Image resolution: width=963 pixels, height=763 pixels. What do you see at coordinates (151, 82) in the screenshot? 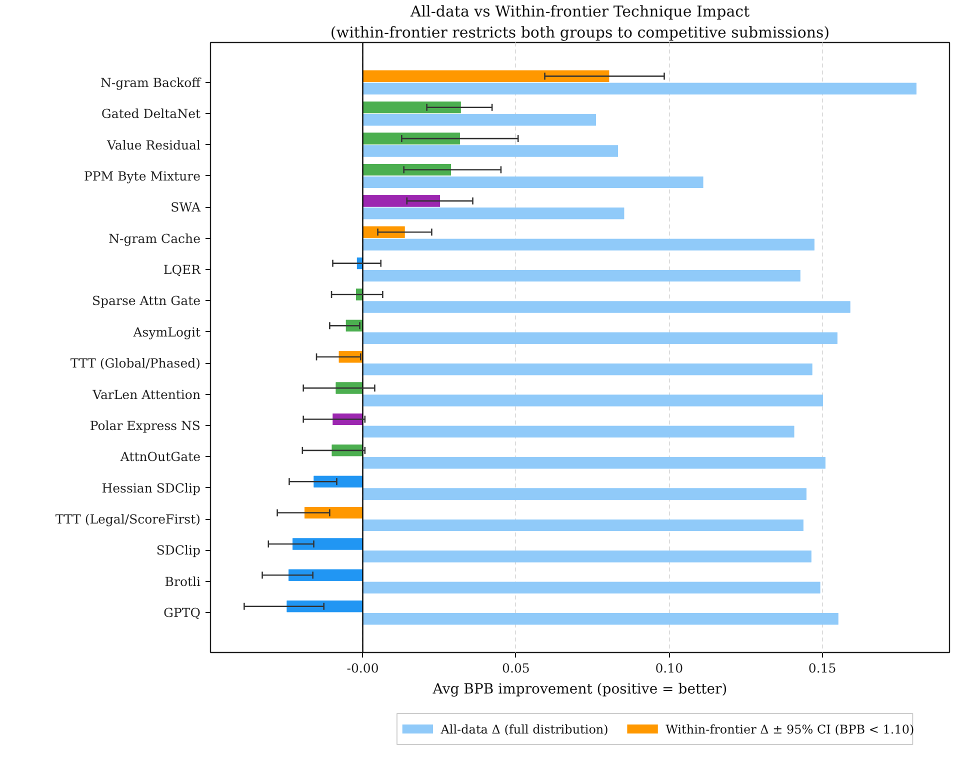
I see `y-tick-label: N-gram Backoff` at bounding box center [151, 82].